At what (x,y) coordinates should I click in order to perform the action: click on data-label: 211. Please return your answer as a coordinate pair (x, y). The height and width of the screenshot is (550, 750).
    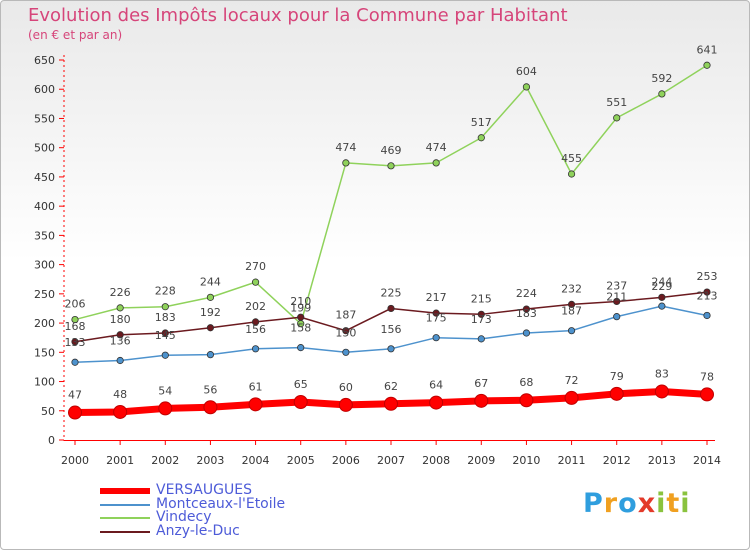
    Looking at the image, I should click on (616, 297).